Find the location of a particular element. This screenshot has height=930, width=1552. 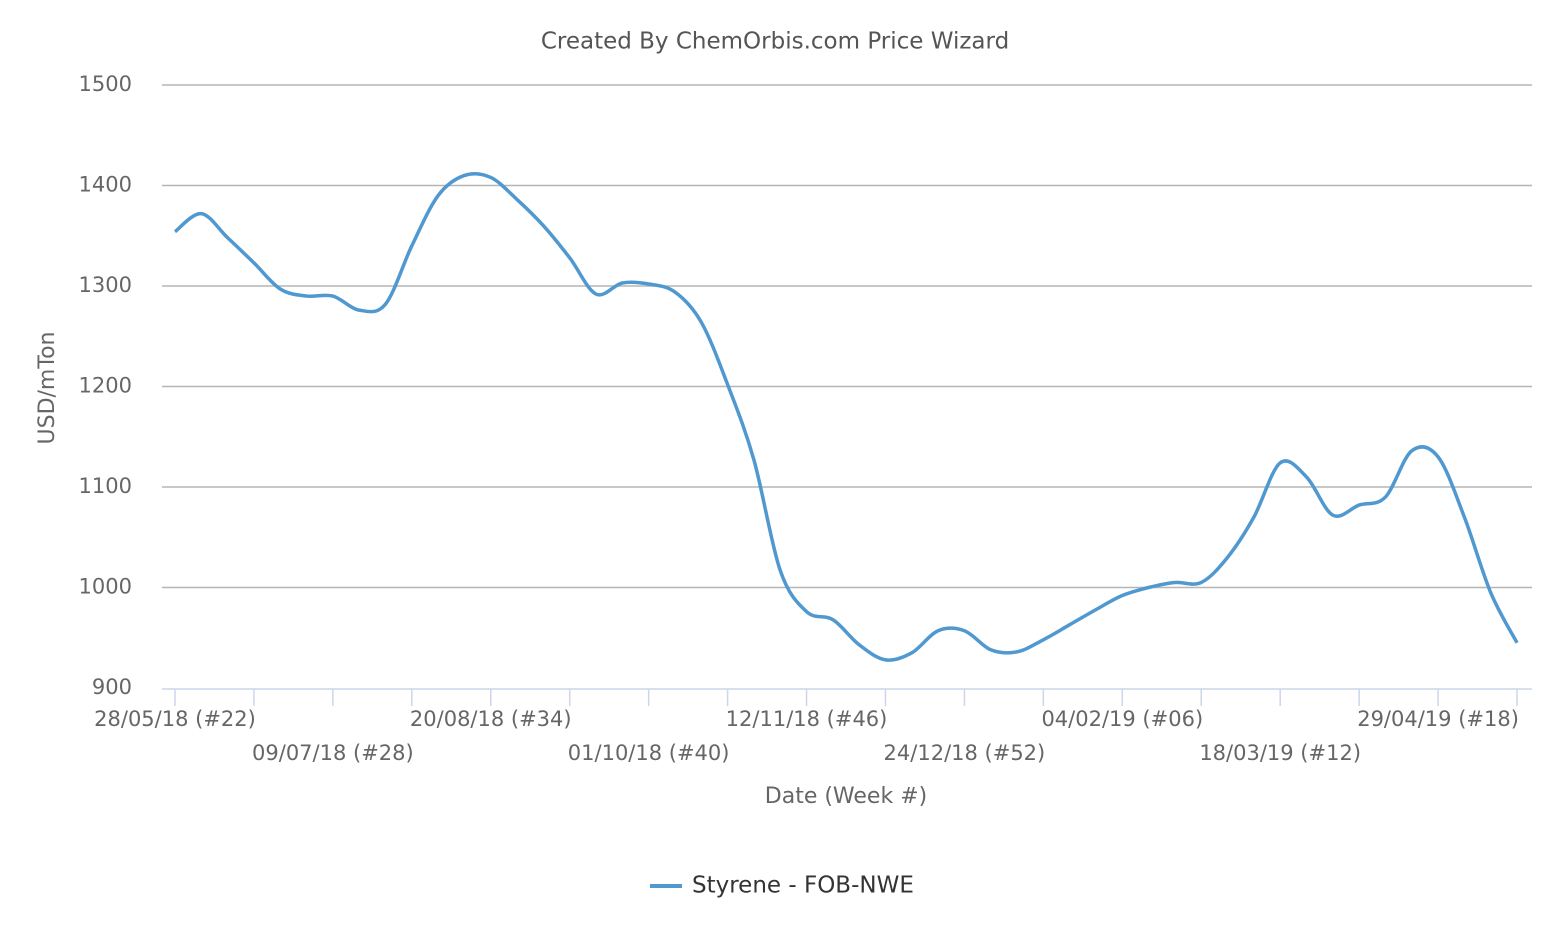

legend-label: Styrene - FOB-NWE is located at coordinates (803, 886).